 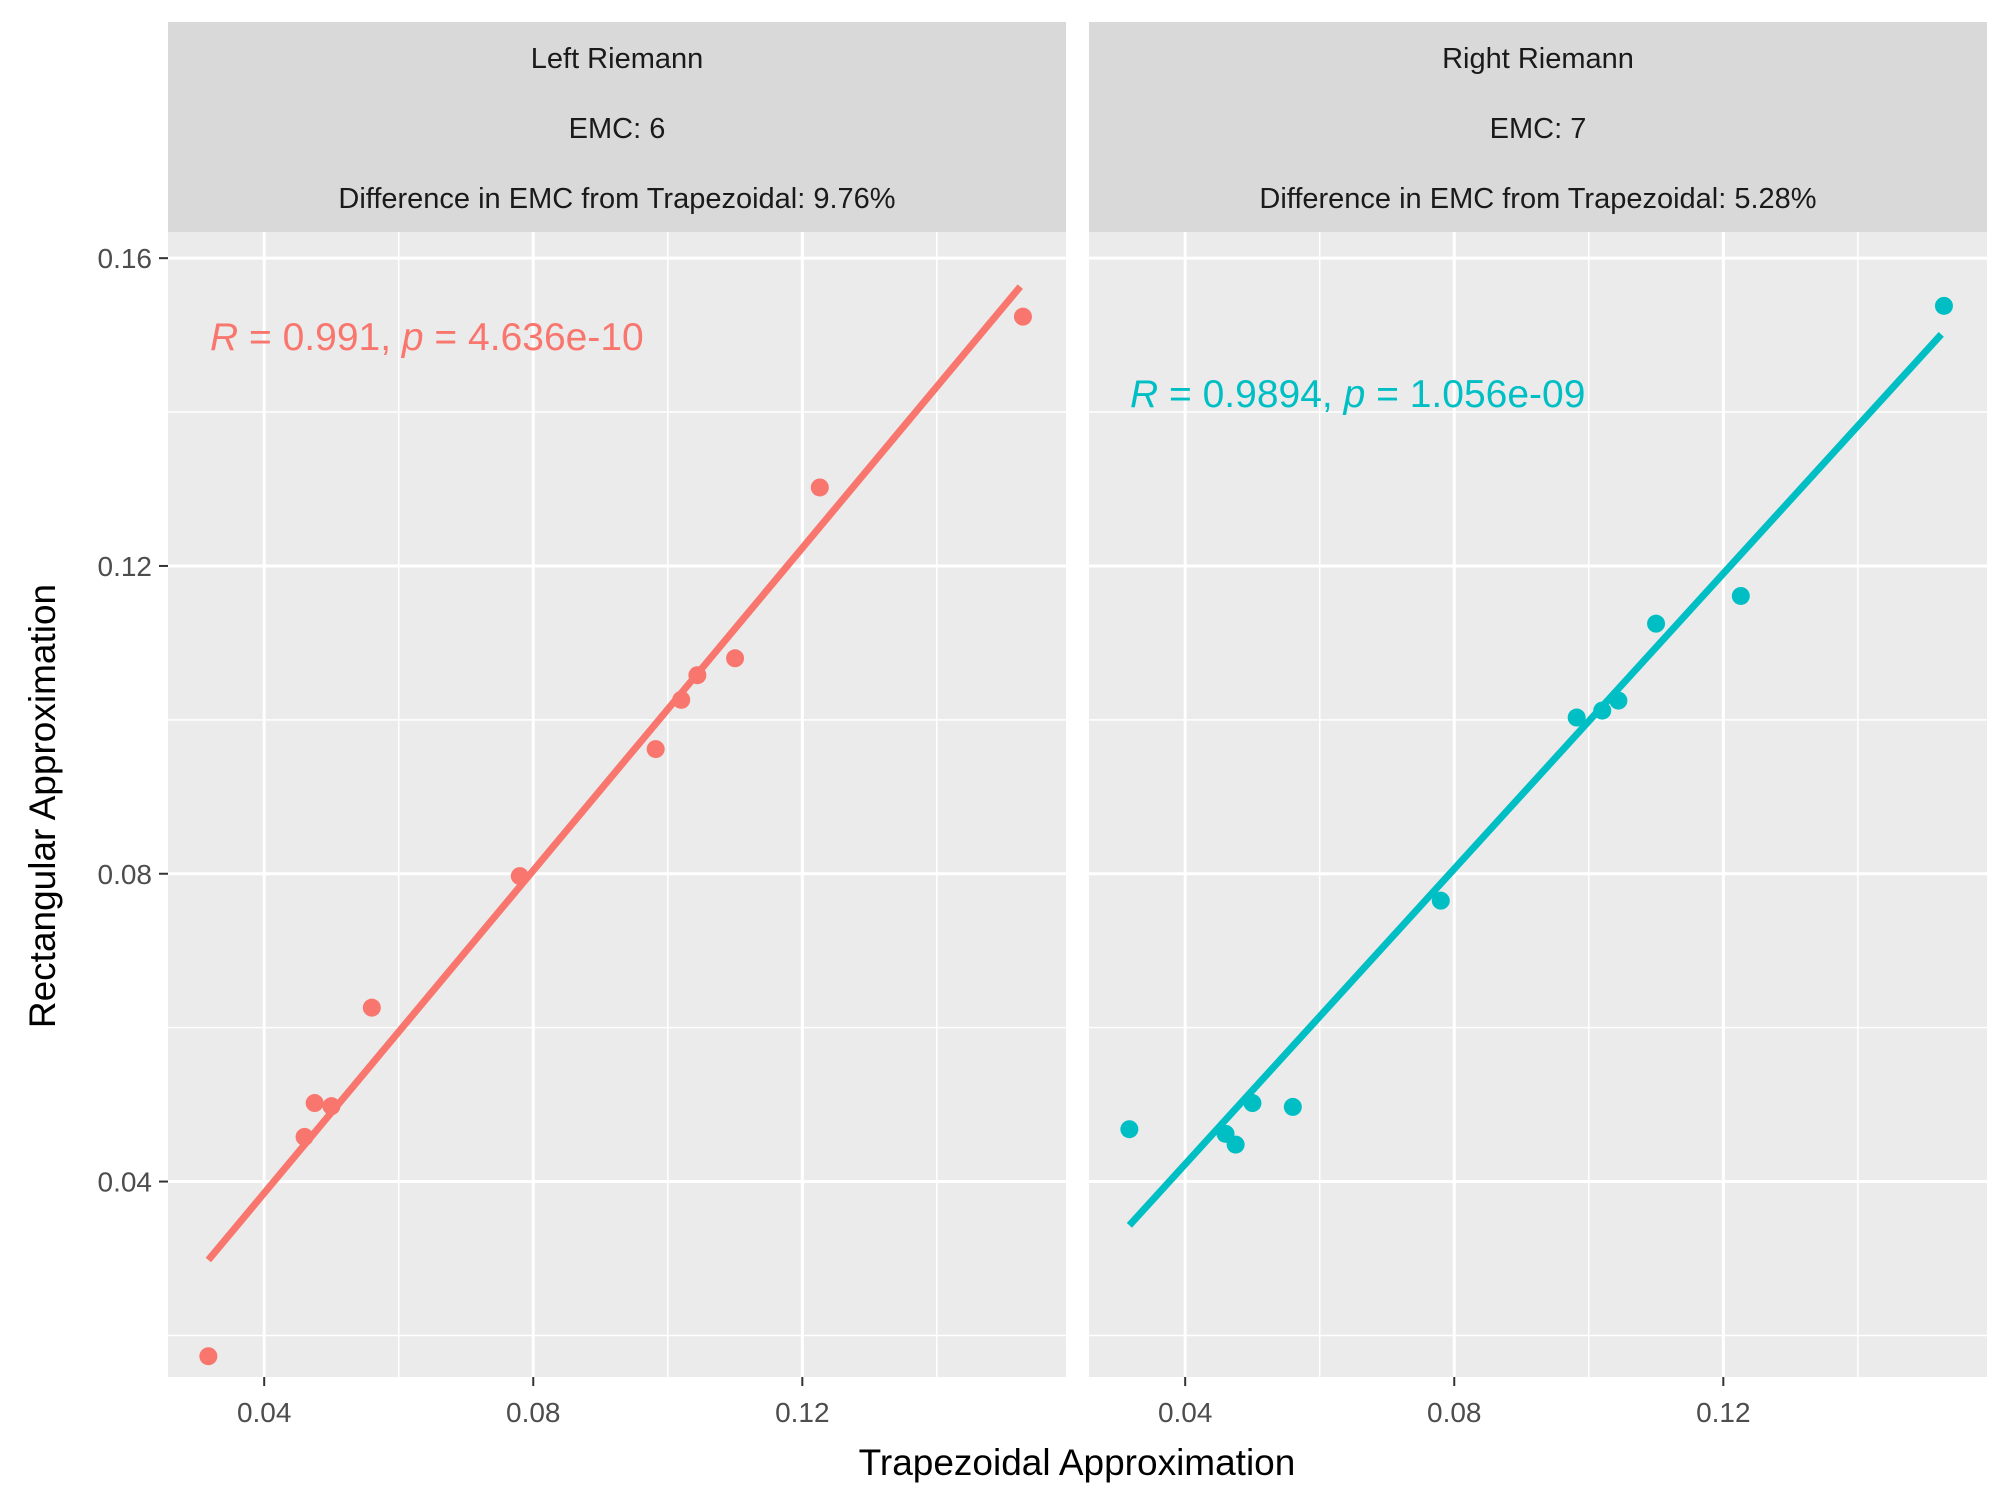 I want to click on x-axis-title: Trapezoidal Approximation, so click(x=1077, y=1462).